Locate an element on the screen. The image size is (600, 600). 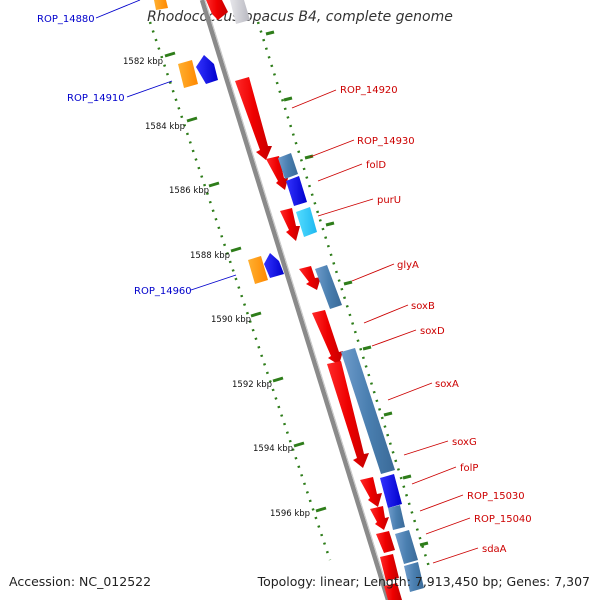
gene-label-glya: glyA is located at coordinates (408, 265).